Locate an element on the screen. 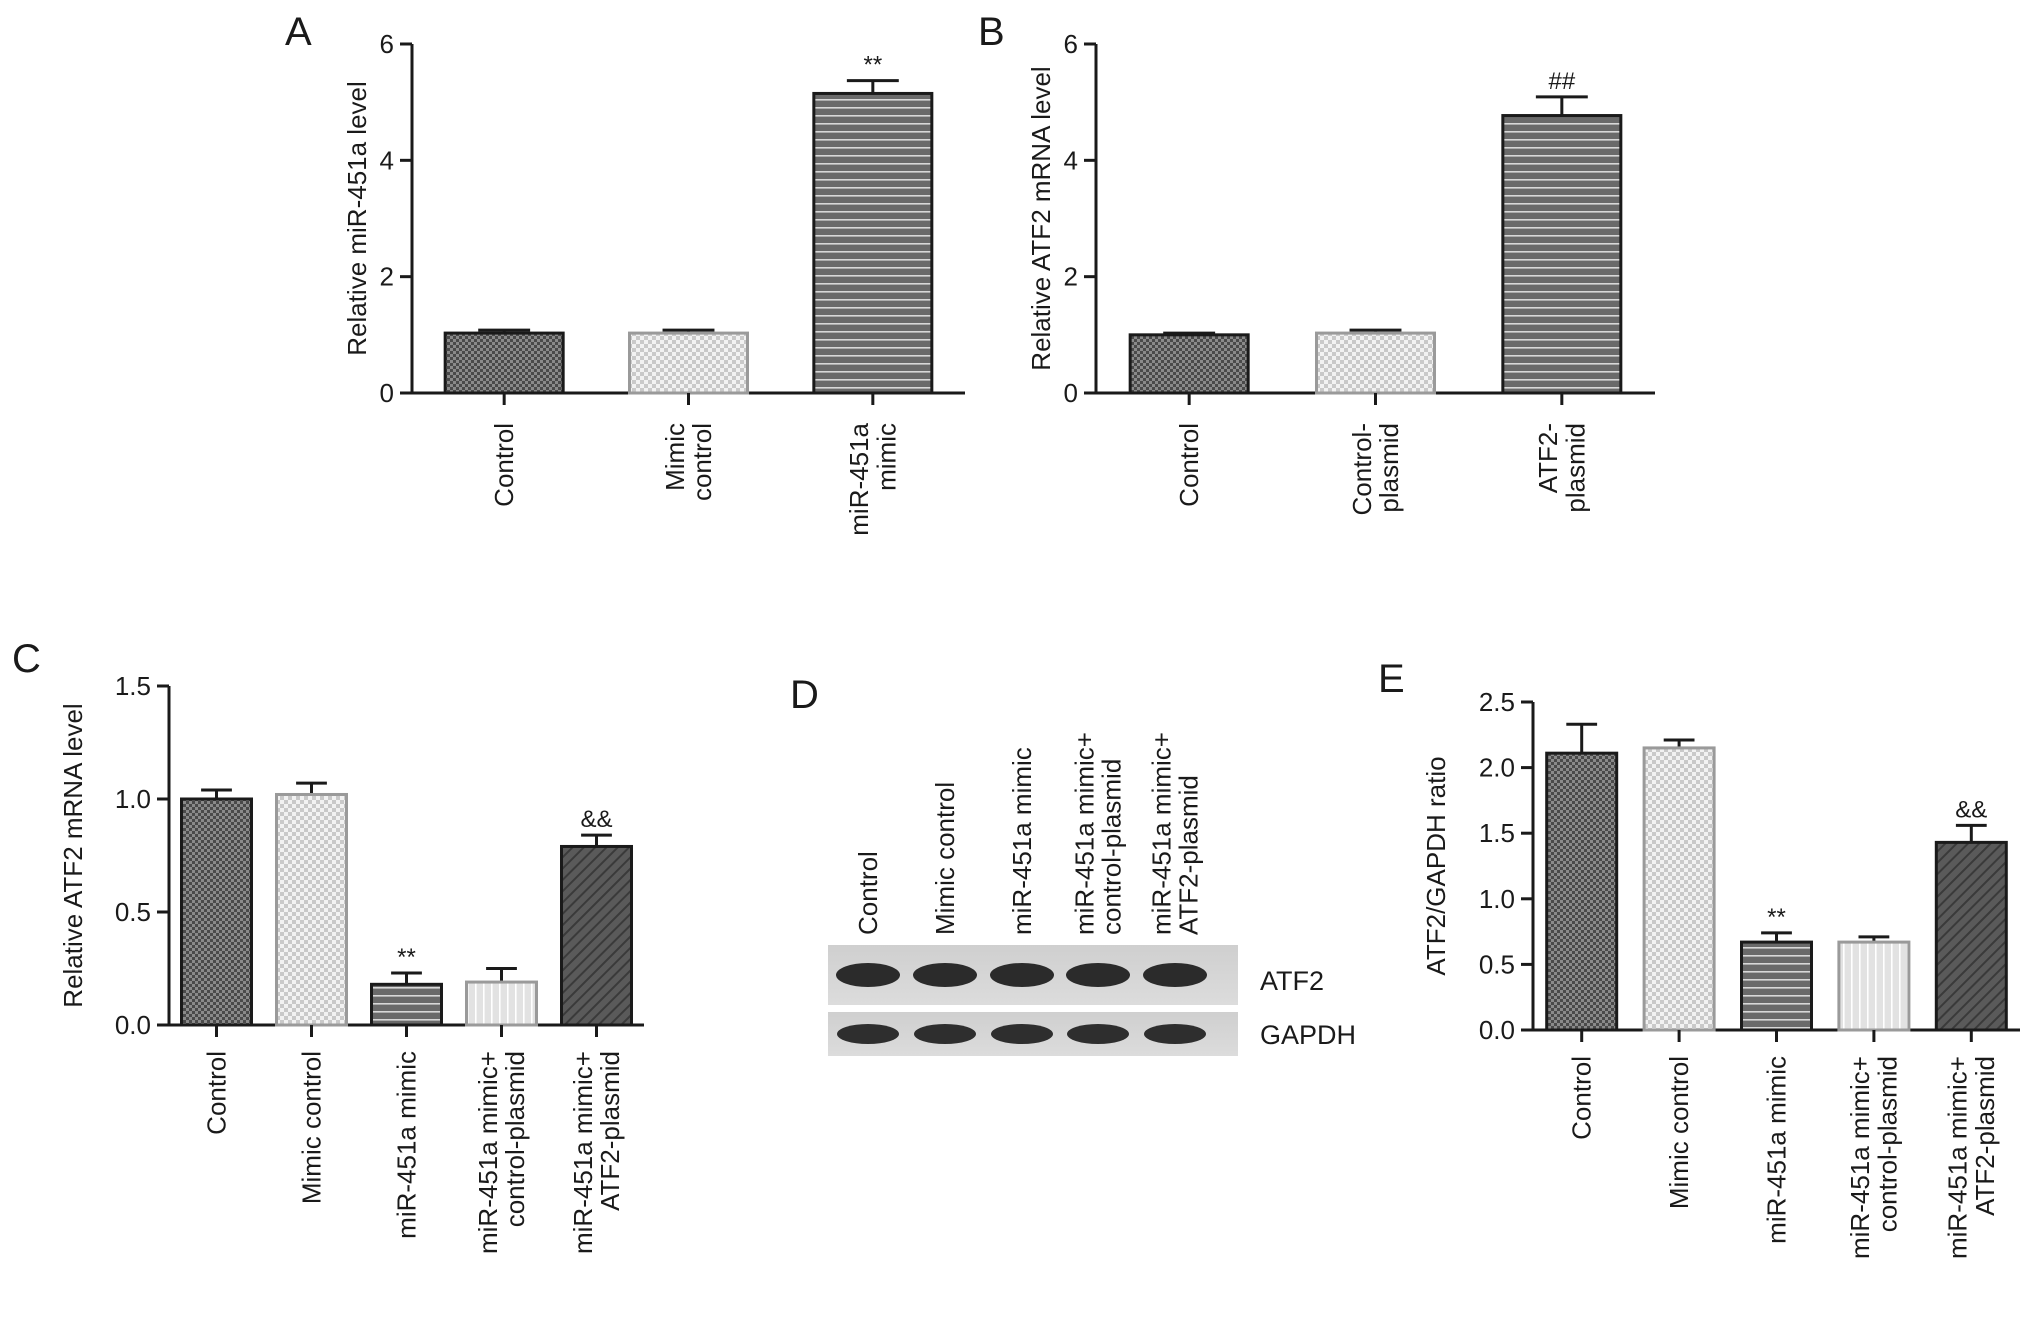  panel-letter-a: A is located at coordinates (298, 32).